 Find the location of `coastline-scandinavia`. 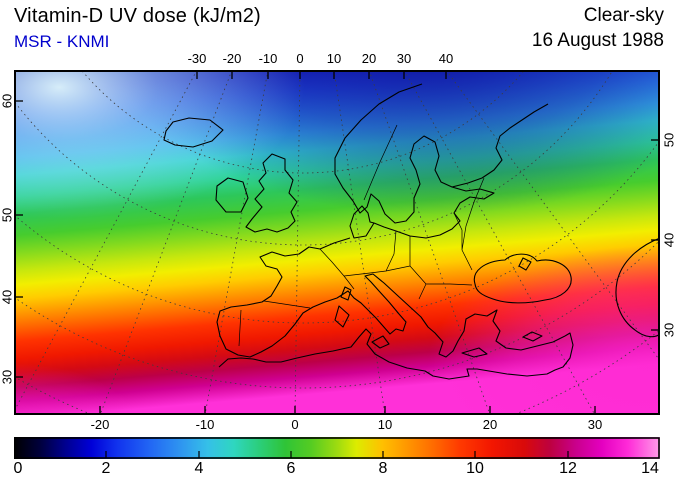

coastline-scandinavia is located at coordinates (441, 153).